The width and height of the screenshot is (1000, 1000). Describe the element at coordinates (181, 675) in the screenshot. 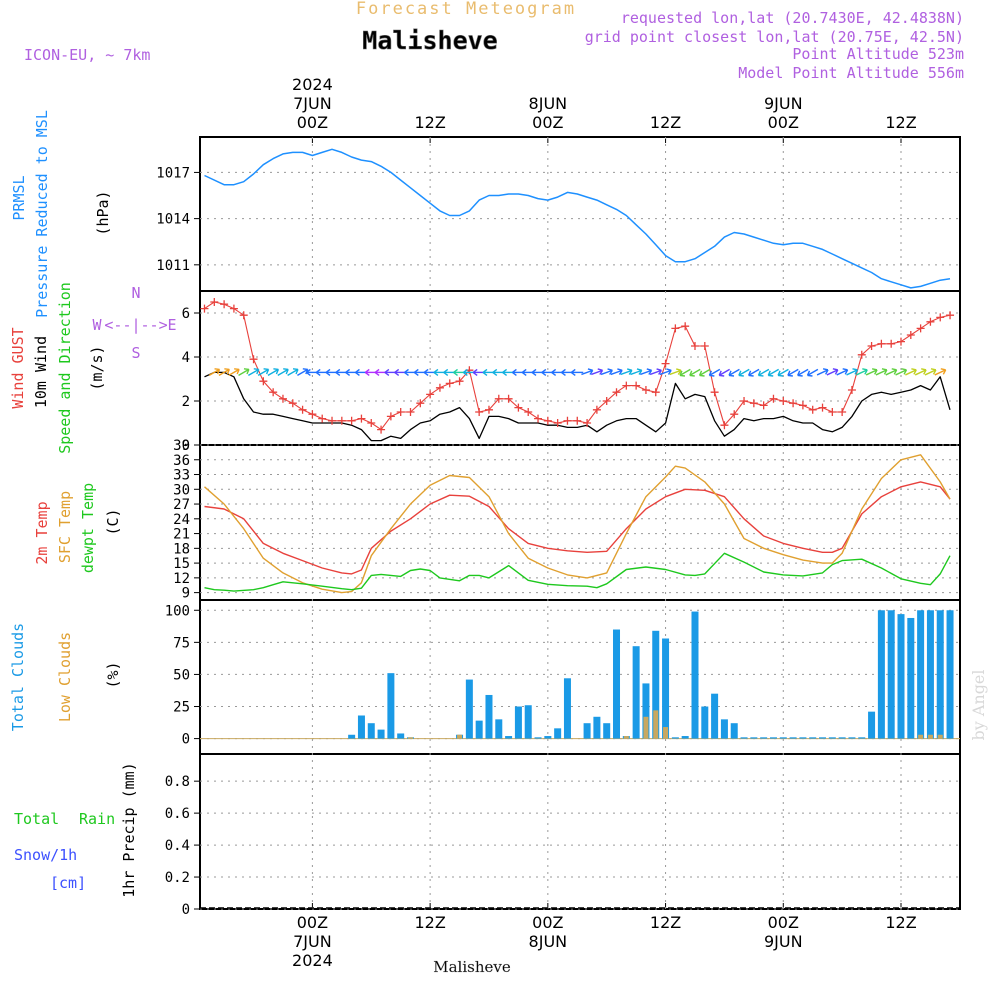

I see `y-tick-label: 50` at that location.